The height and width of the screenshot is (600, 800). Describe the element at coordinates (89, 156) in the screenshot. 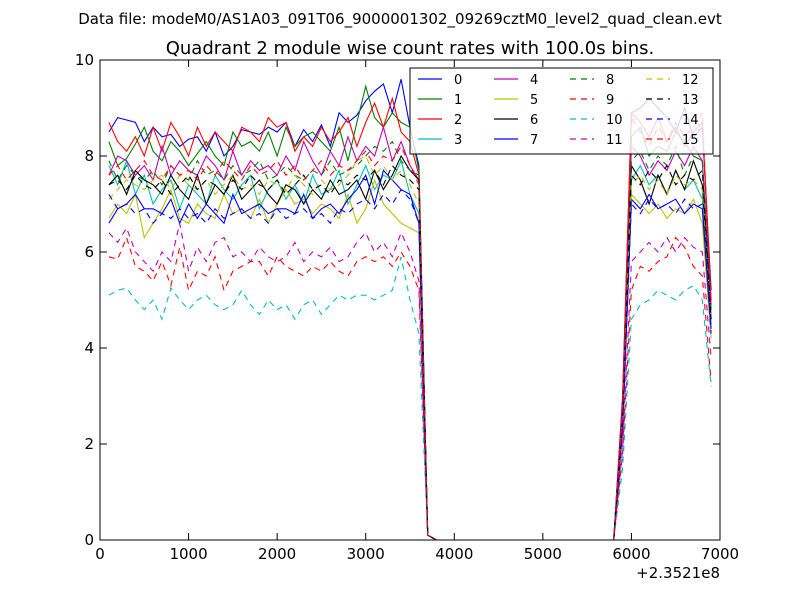

I see `y-tick-label: 8` at that location.